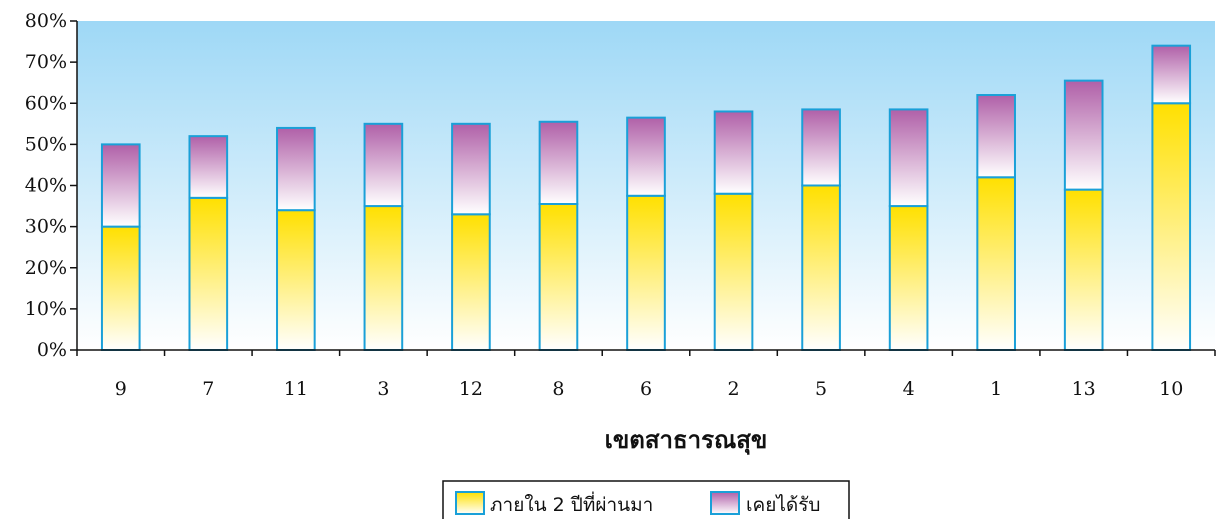 Image resolution: width=1218 pixels, height=519 pixels. Describe the element at coordinates (383, 389) in the screenshot. I see `x-tick-label: 3` at that location.